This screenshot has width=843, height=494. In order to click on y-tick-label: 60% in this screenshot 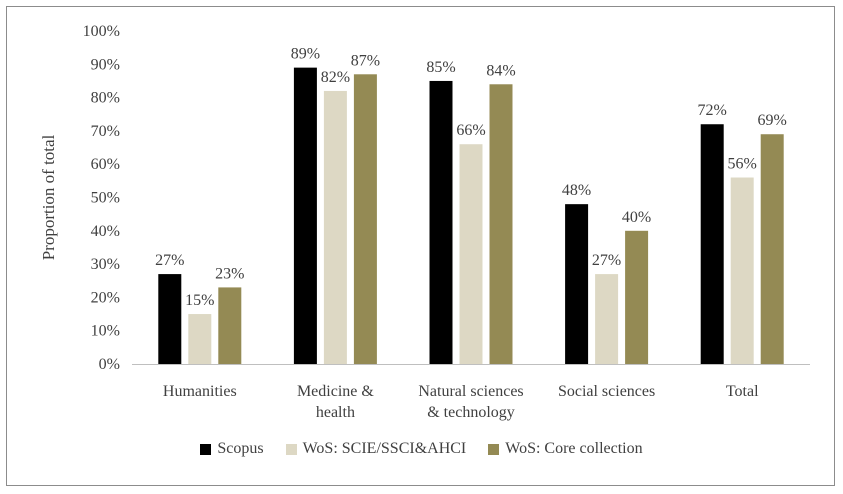, I will do `click(105, 164)`.